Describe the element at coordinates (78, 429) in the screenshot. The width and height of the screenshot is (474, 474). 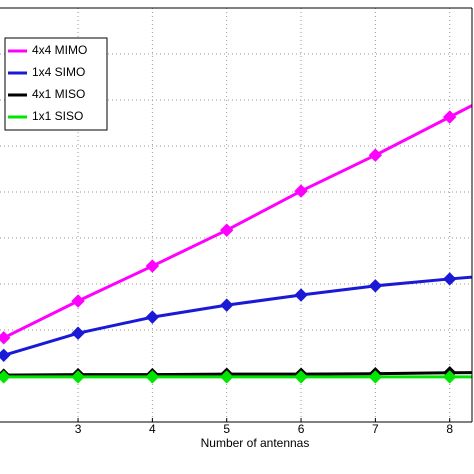
I see `x-tick-label: 3` at that location.